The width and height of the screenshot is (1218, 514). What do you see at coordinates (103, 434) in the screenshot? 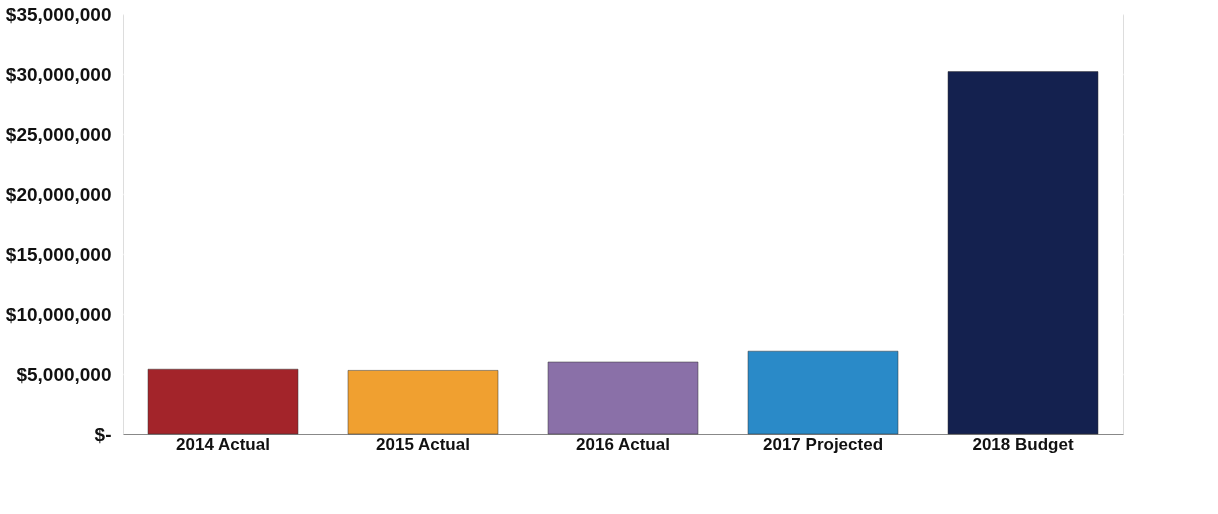
I see `y-tick-label: $-` at bounding box center [103, 434].